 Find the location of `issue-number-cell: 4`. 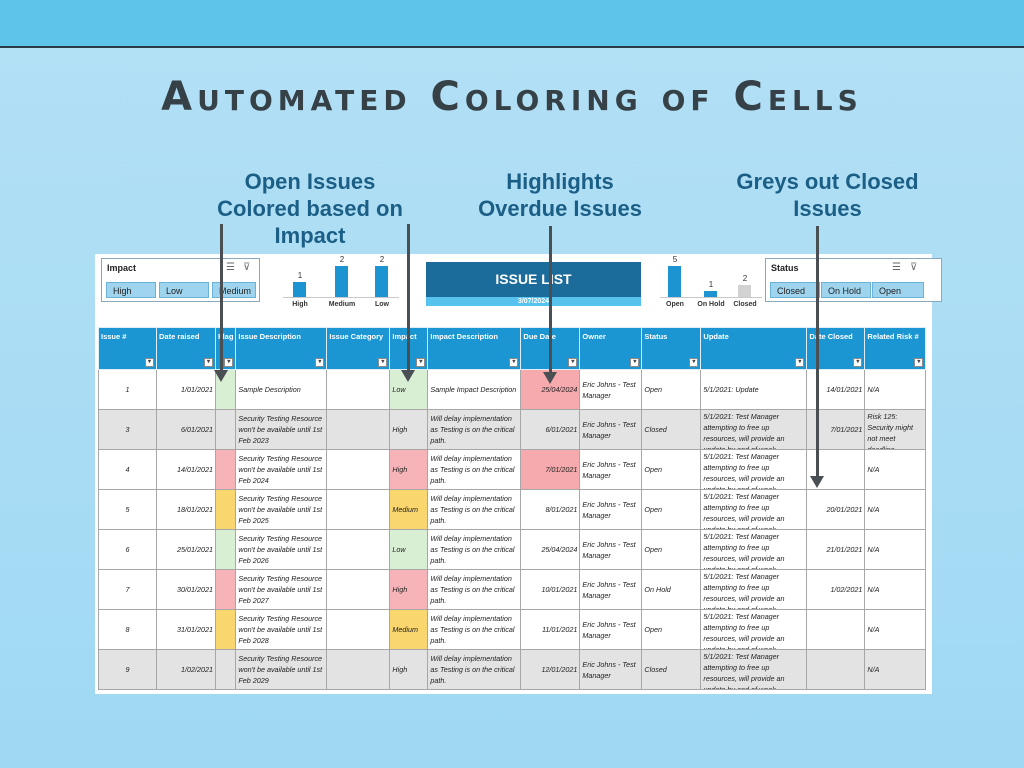

issue-number-cell: 4 is located at coordinates (127, 469).